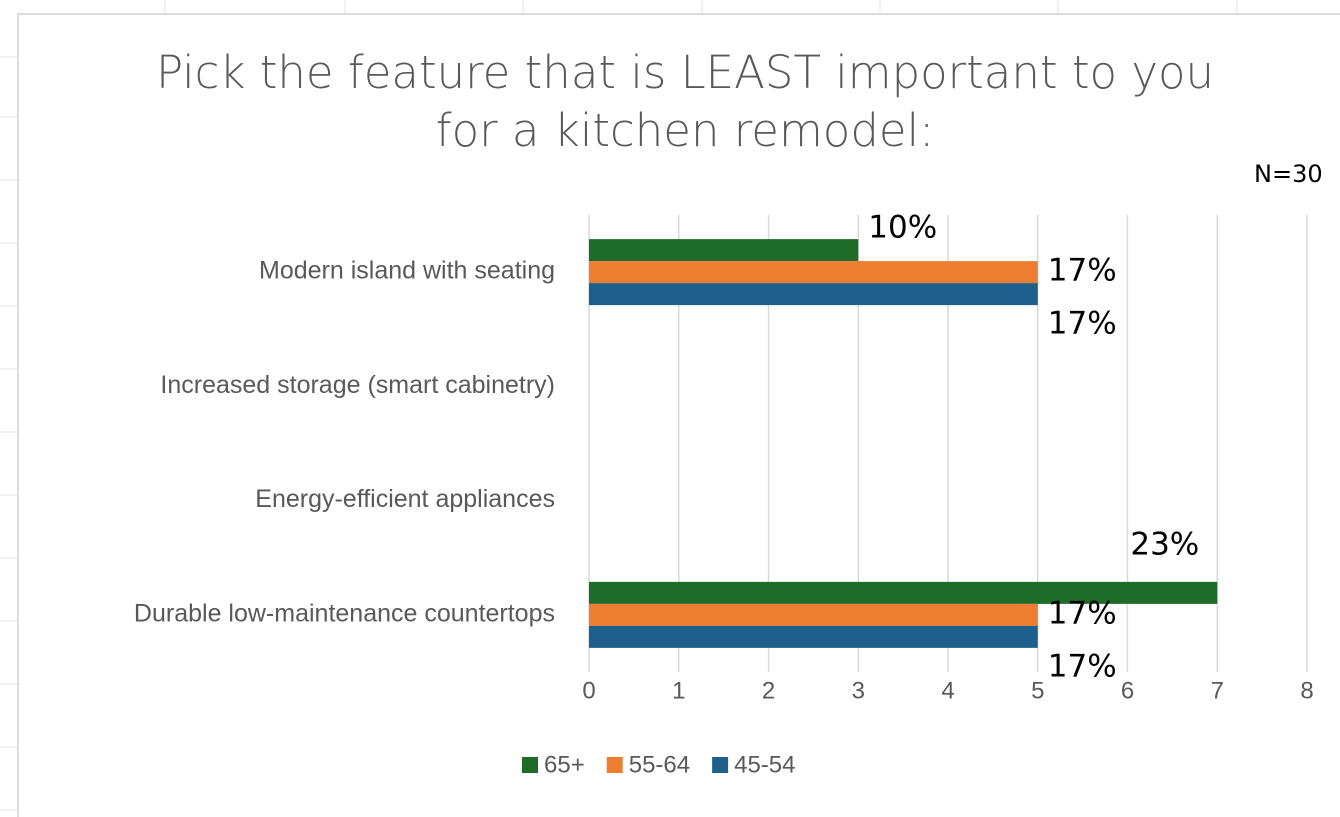 The image size is (1340, 817). What do you see at coordinates (357, 385) in the screenshot?
I see `y-tick-label: Increased storage (smart cabinetry)` at bounding box center [357, 385].